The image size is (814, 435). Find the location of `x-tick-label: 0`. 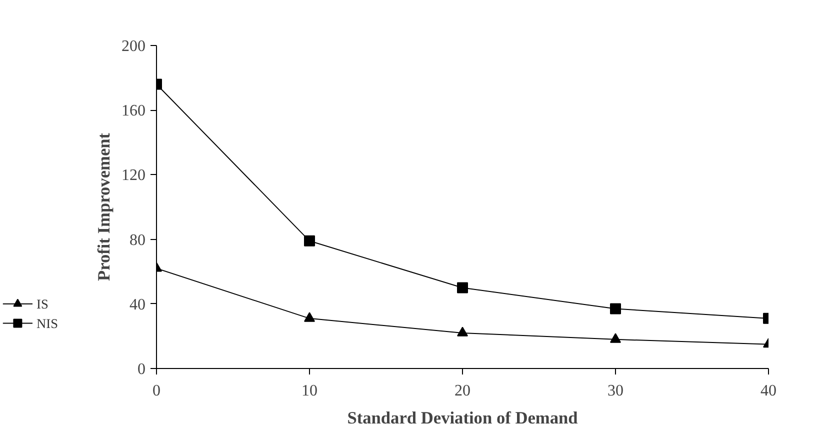

x-tick-label: 0 is located at coordinates (156, 391).